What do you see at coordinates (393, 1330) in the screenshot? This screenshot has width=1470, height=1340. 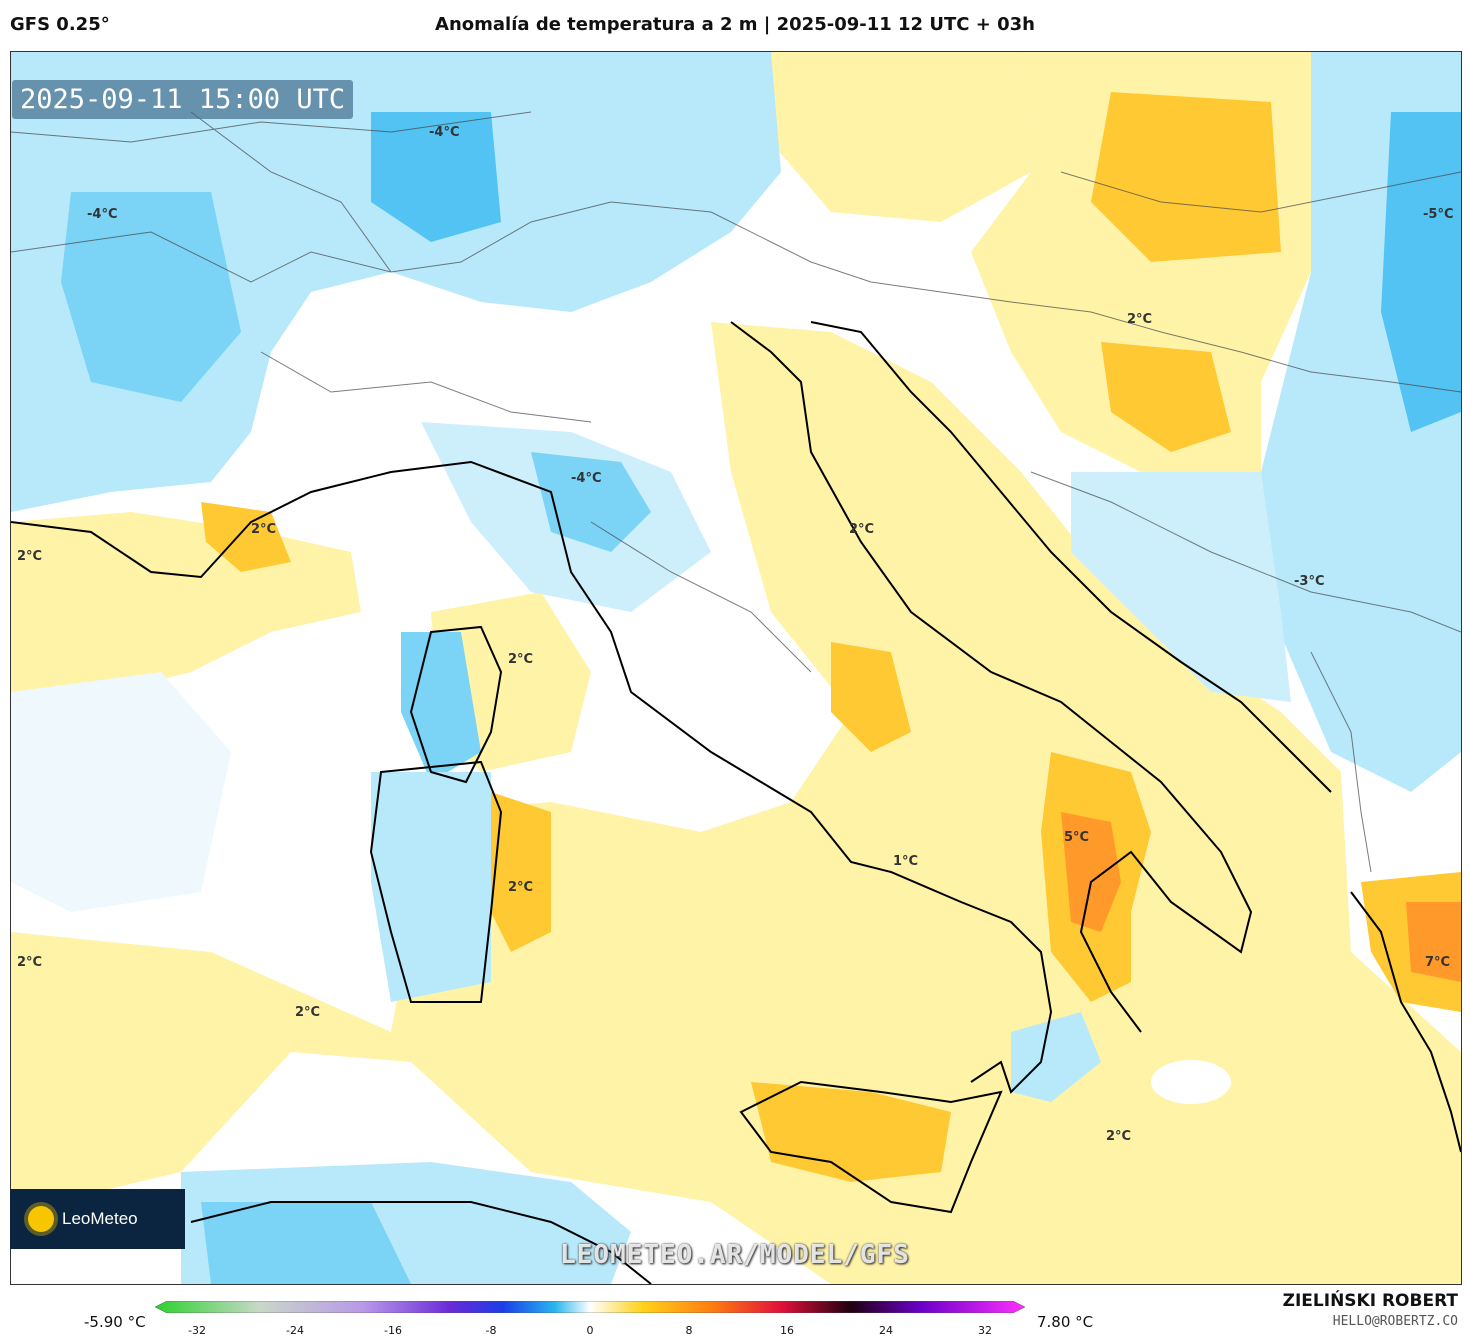 I see `colorbar-tick: -16` at bounding box center [393, 1330].